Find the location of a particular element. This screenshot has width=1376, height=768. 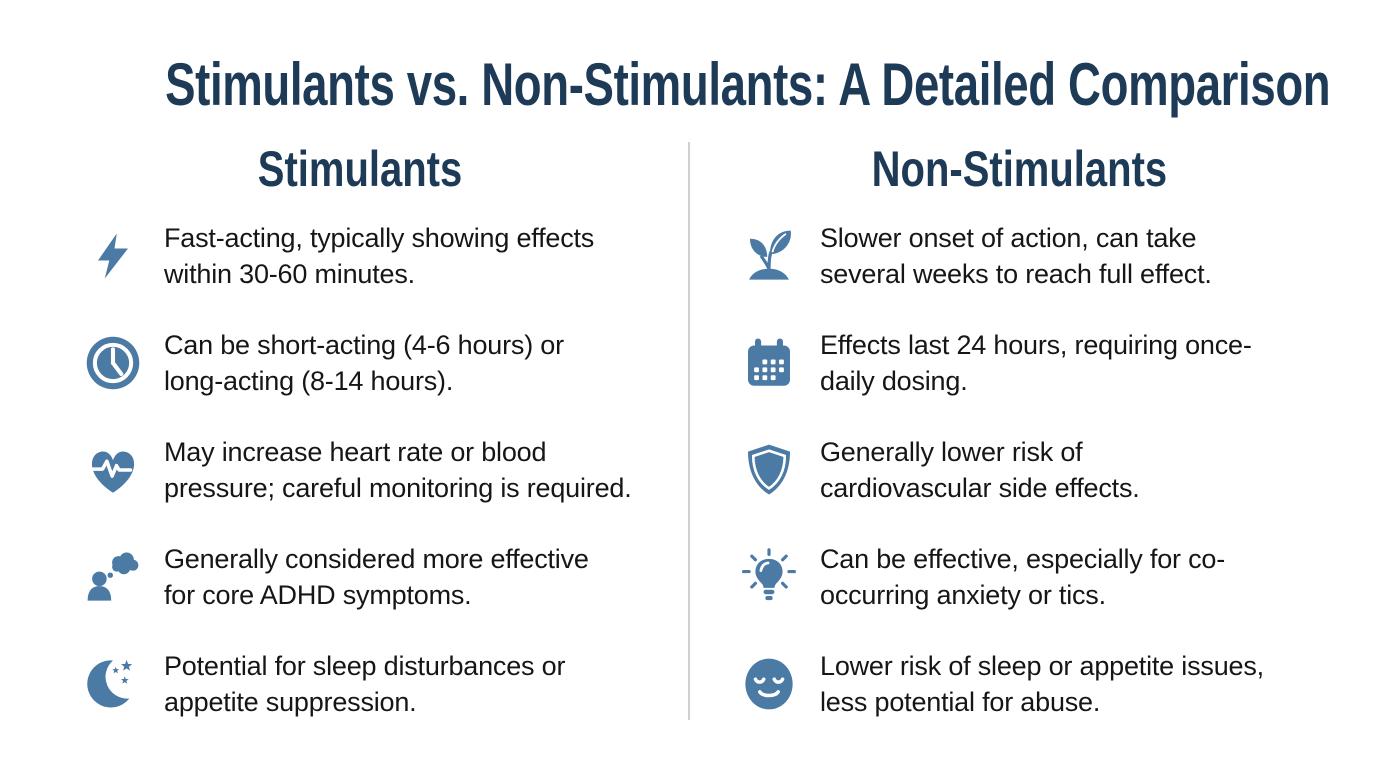

calm-face-icon is located at coordinates (769, 684).